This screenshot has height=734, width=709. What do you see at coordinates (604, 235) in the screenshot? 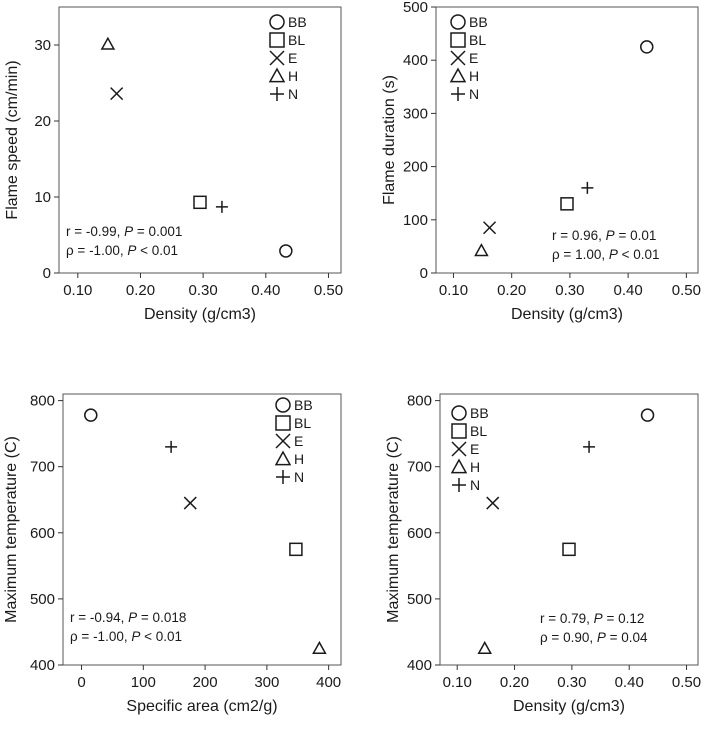
I see `stats-line-1: r = 0.96, P = 0.01` at bounding box center [604, 235].